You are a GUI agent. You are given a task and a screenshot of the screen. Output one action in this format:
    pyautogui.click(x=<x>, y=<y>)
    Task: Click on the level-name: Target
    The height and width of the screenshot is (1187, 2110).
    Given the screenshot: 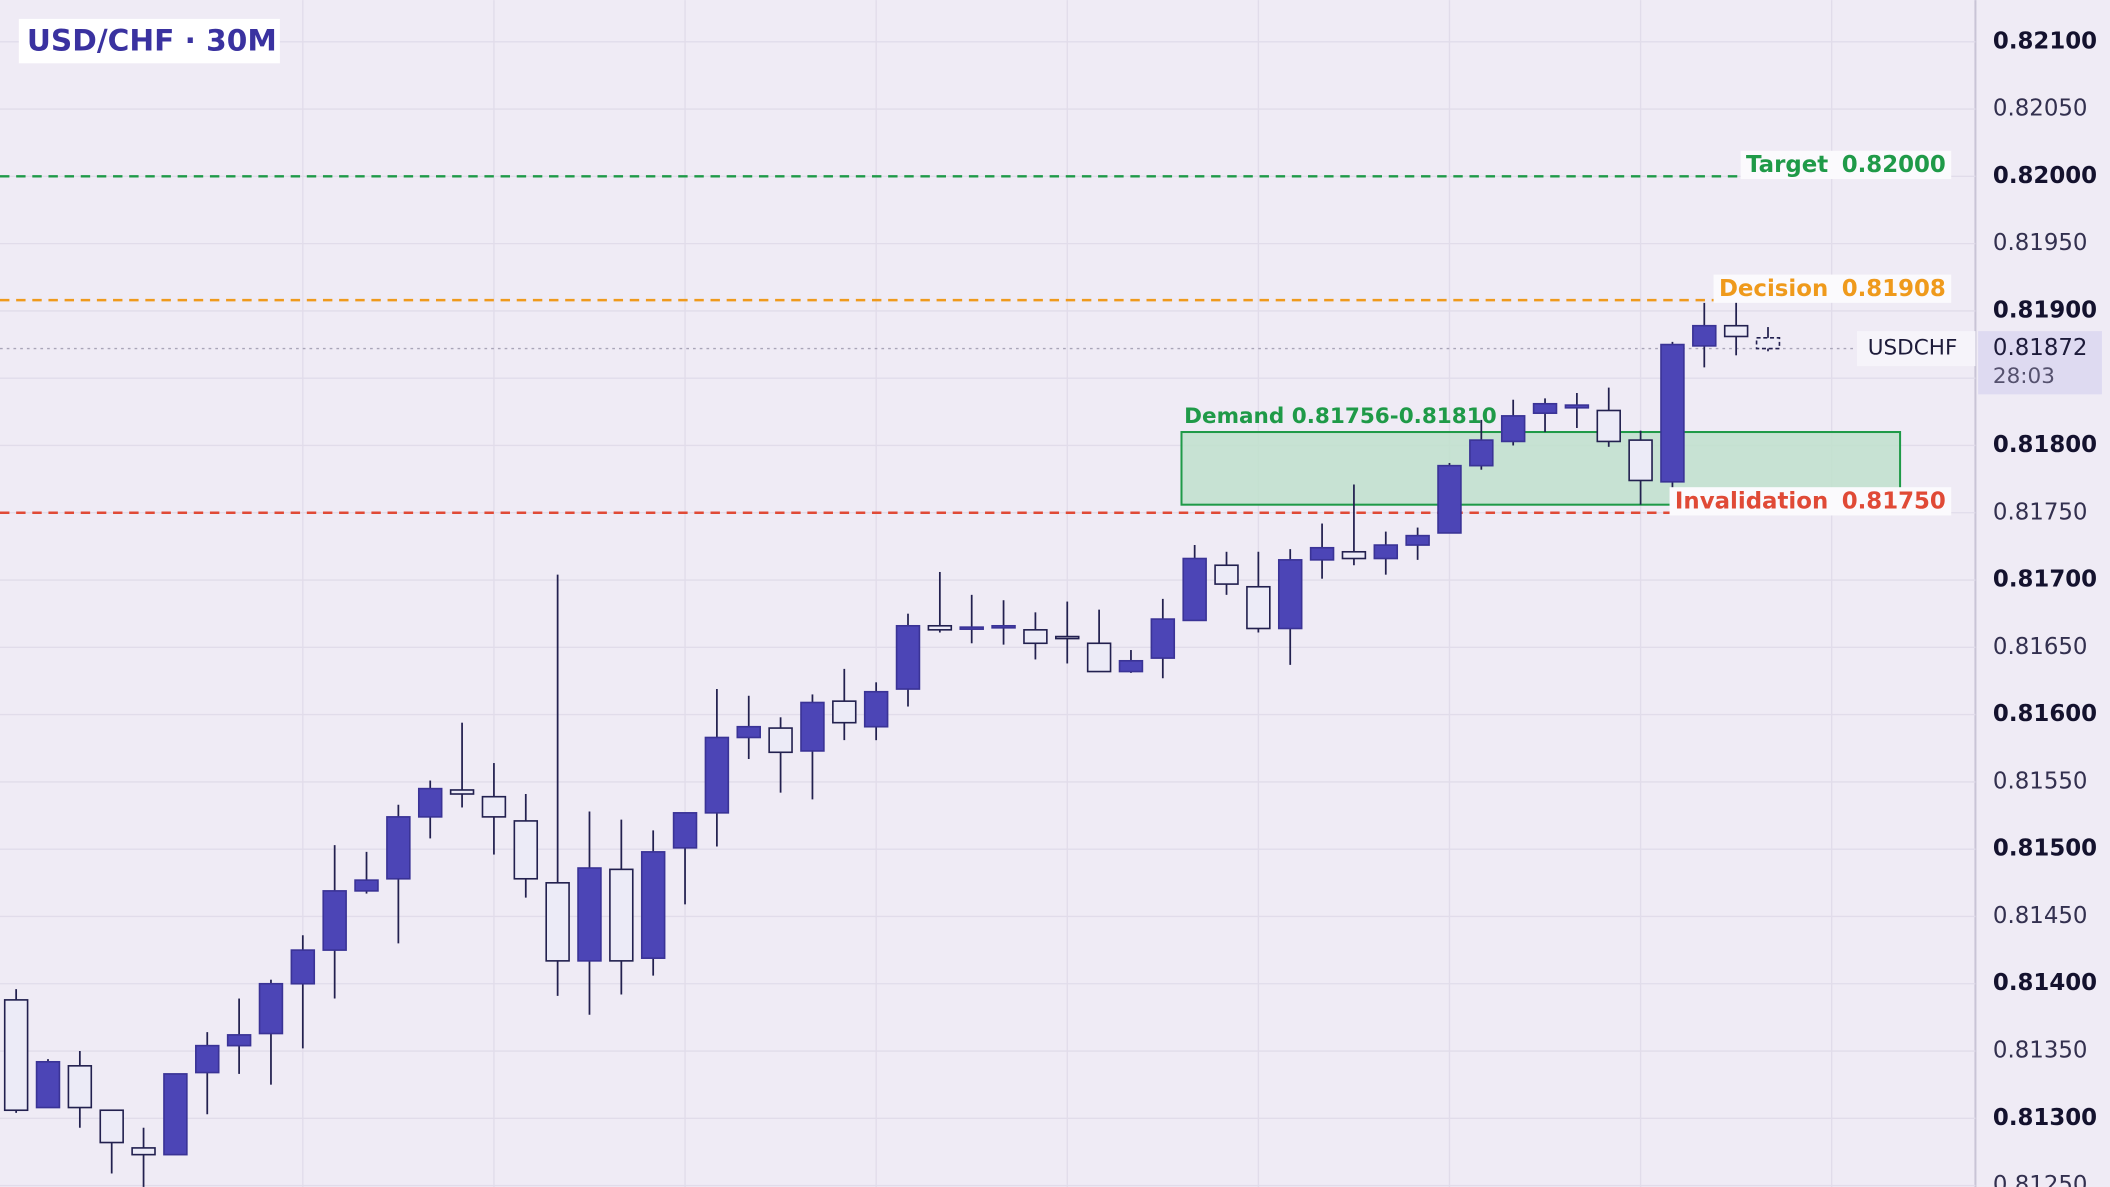 What is the action you would take?
    pyautogui.click(x=1787, y=165)
    